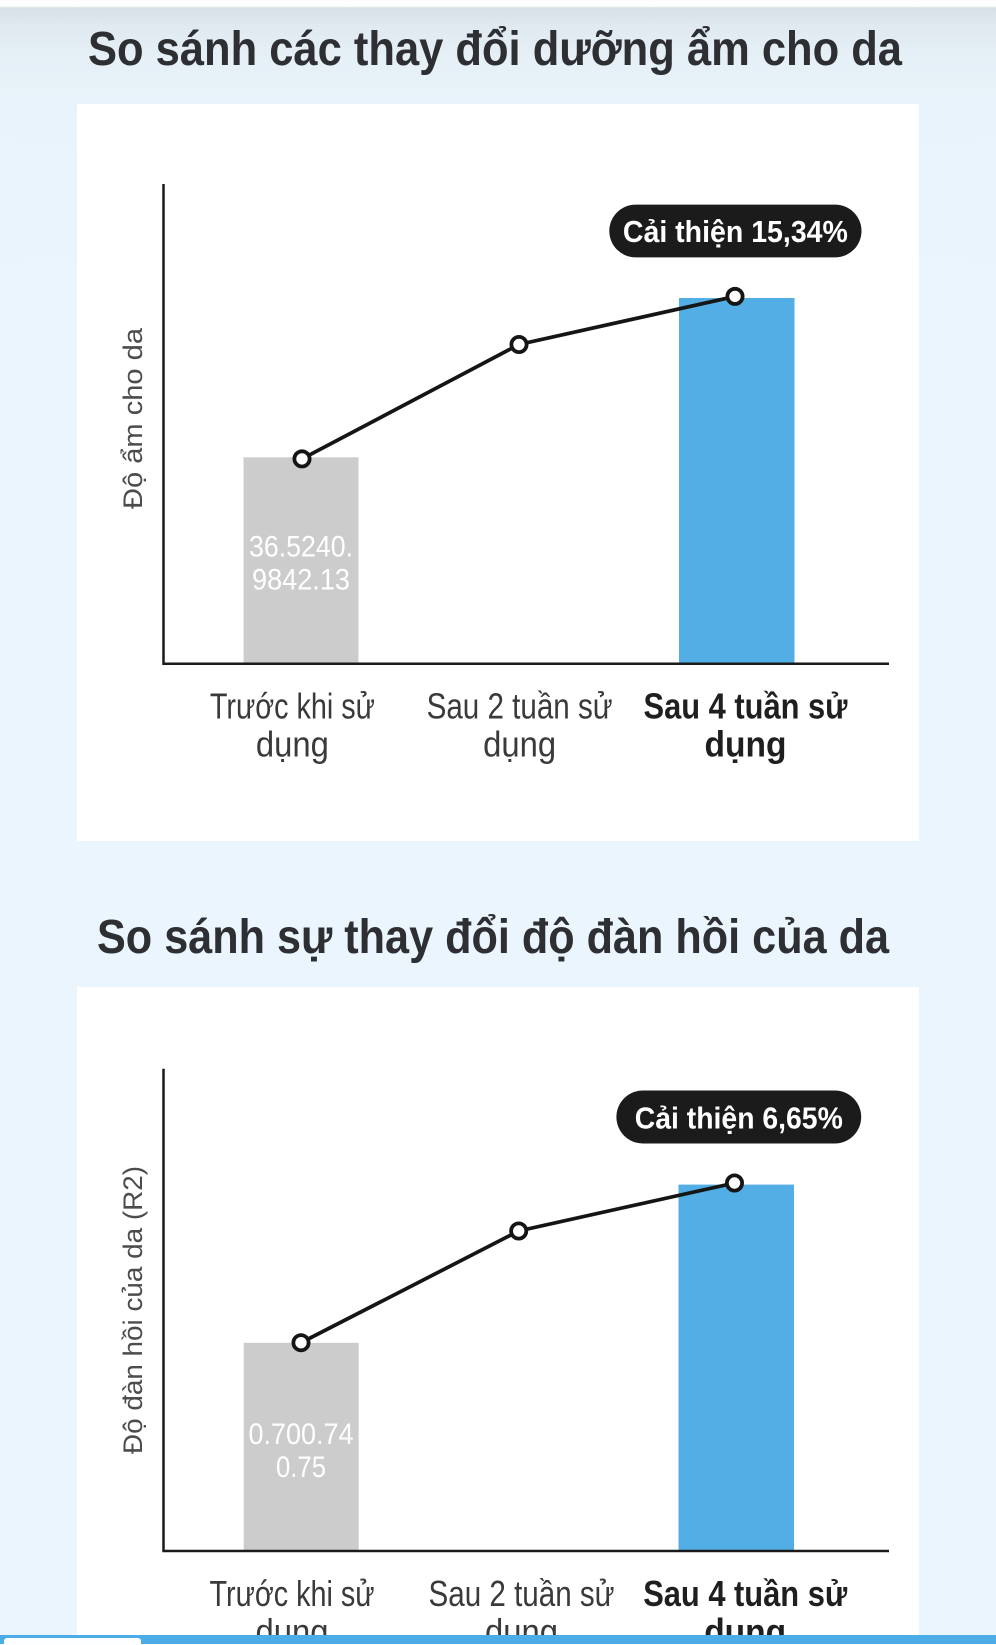  Describe the element at coordinates (301, 580) in the screenshot. I see `svg-text: 9842.13` at that location.